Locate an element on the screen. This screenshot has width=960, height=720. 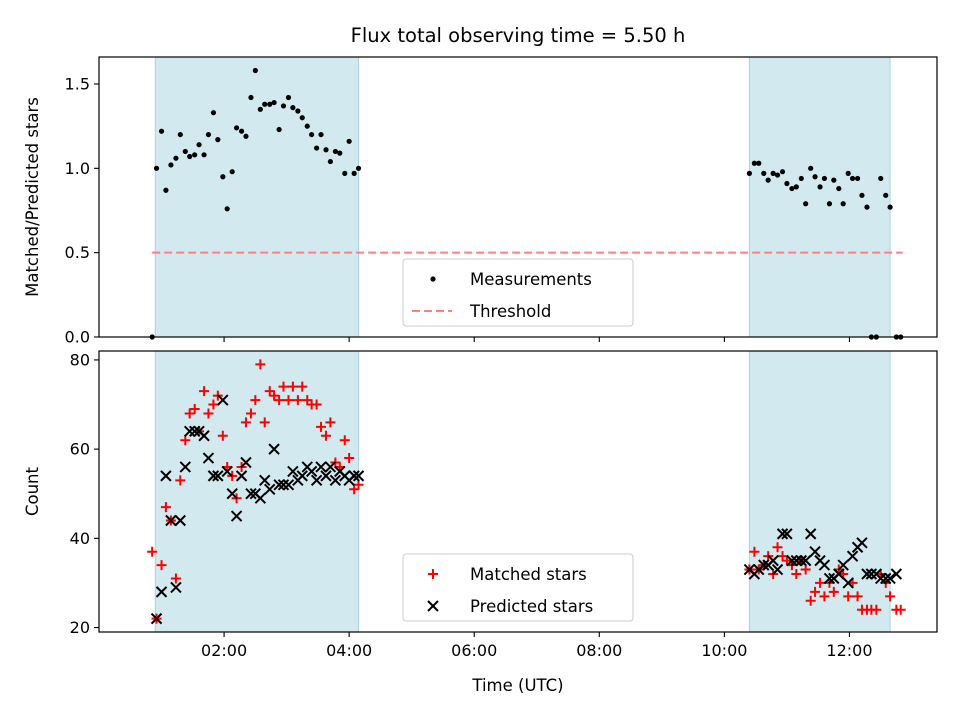
y-tick-label: 20 is located at coordinates (80, 627).